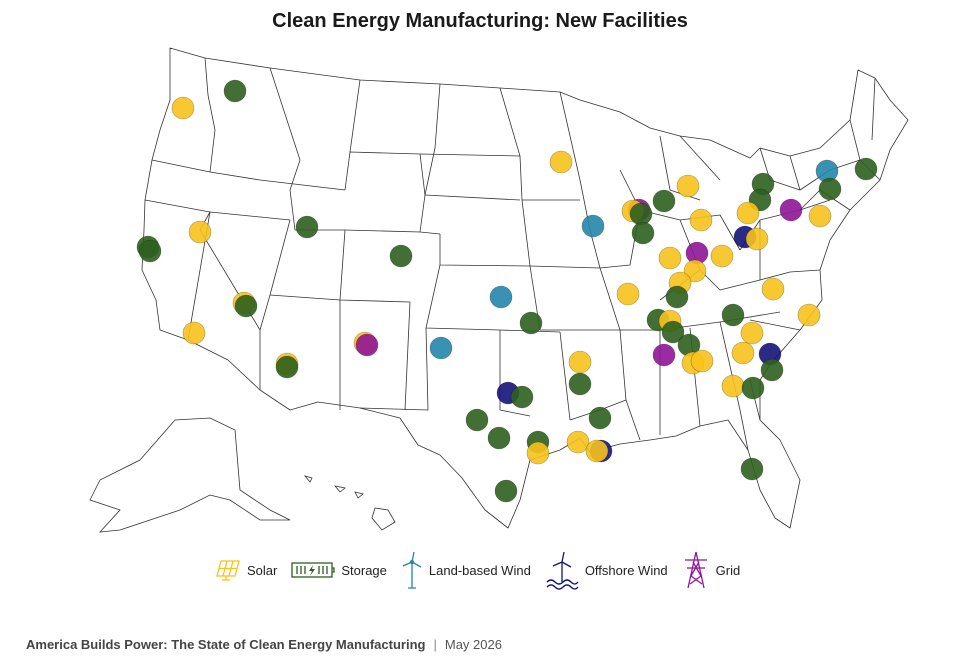  I want to click on wind-turbine-icon, so click(412, 570).